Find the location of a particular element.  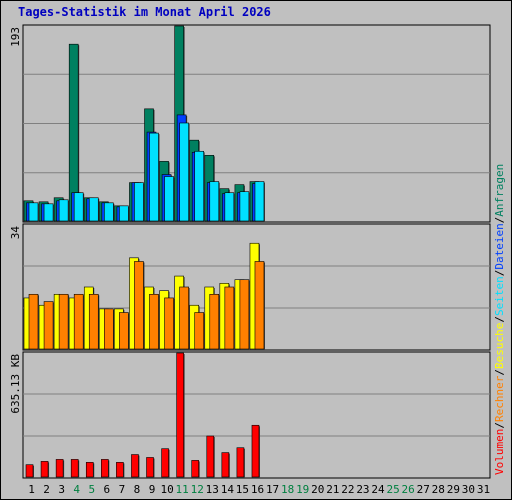

x-tick-label: 8 is located at coordinates (137, 489).